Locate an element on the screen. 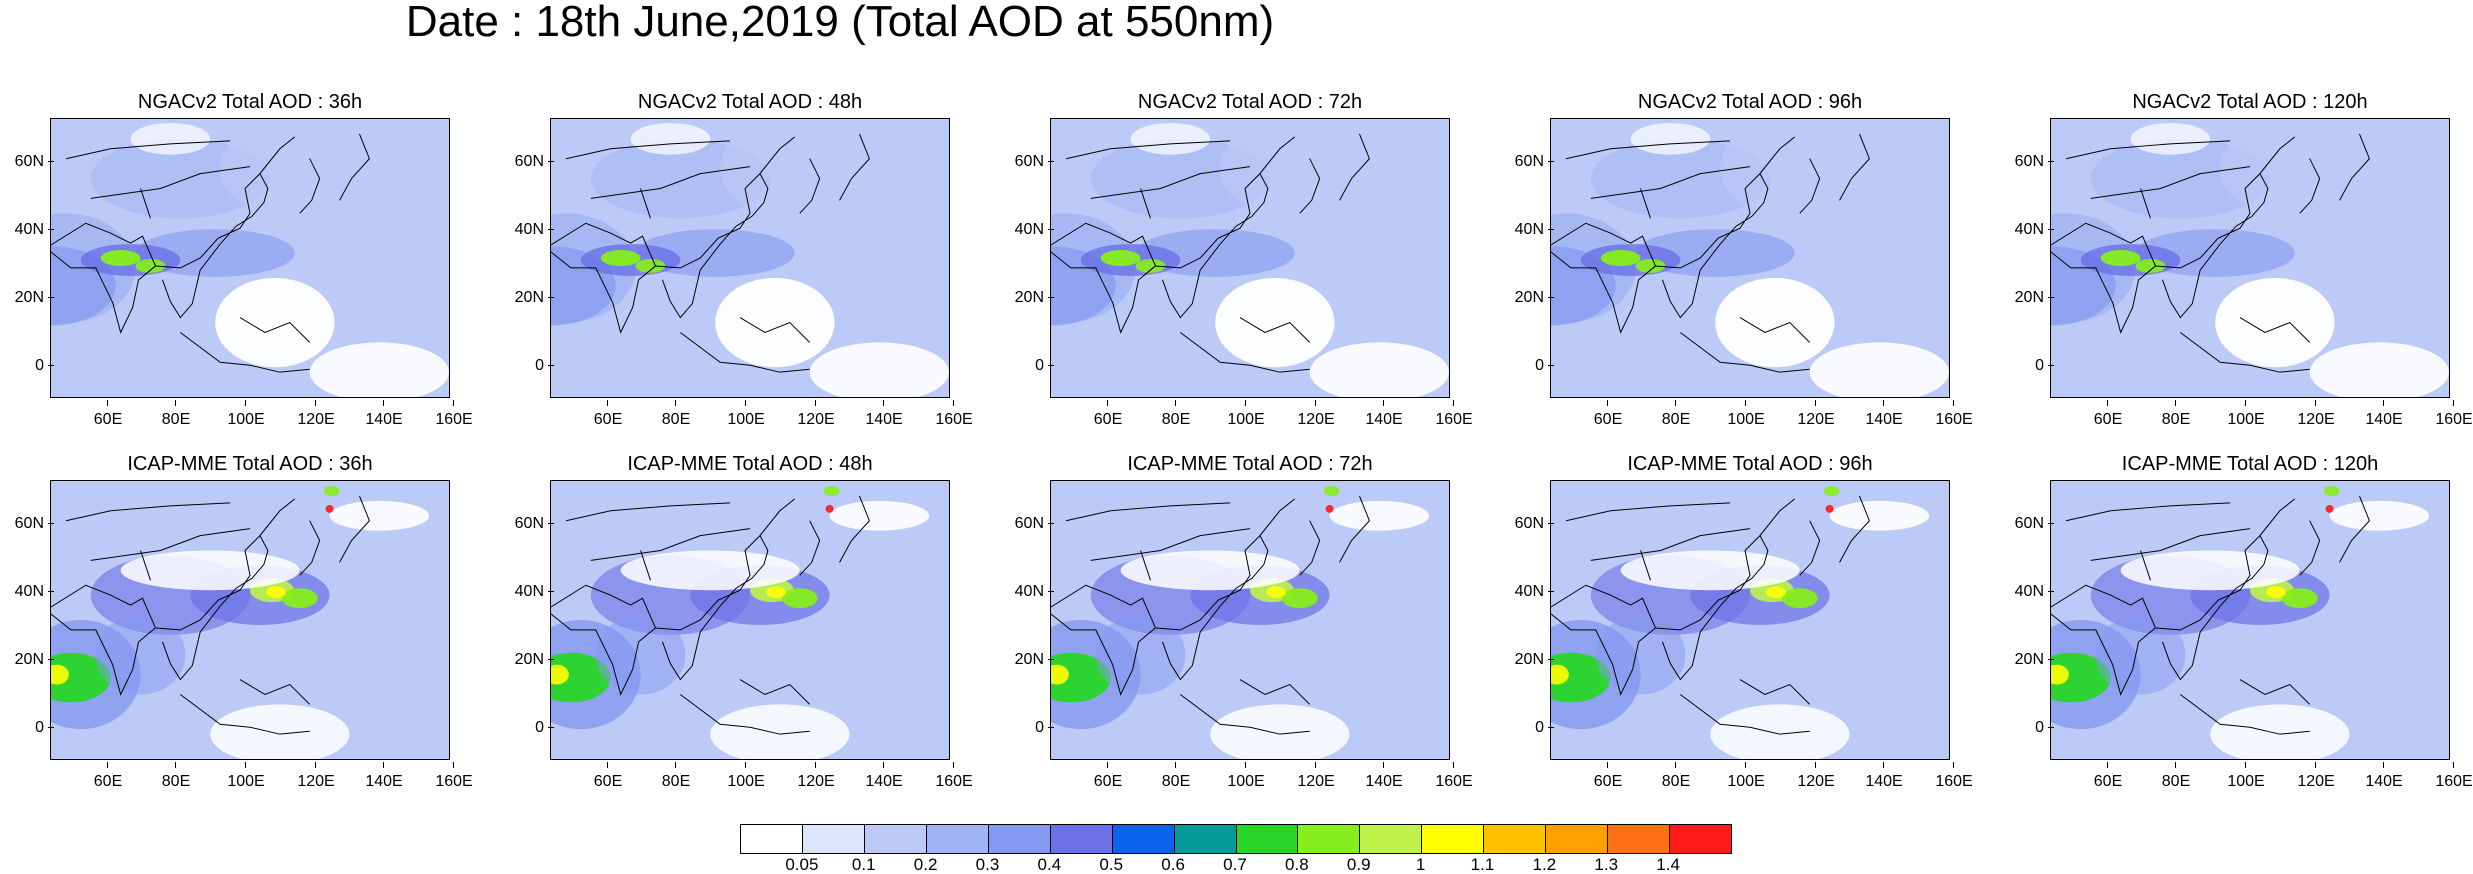 This screenshot has height=874, width=2473. panel-title: ICAP-MME Total AOD : 36h is located at coordinates (250, 464).